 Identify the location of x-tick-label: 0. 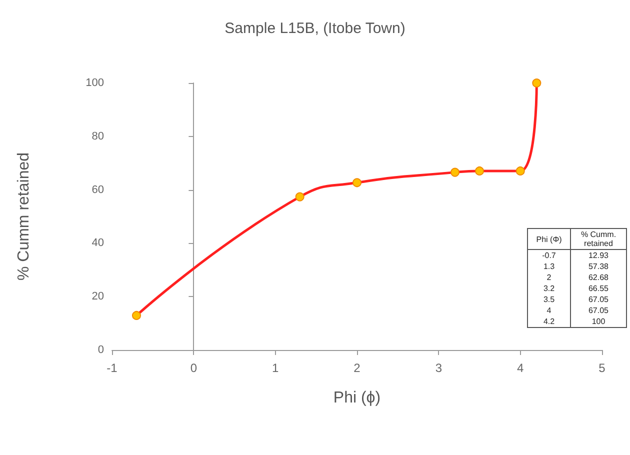
(194, 368).